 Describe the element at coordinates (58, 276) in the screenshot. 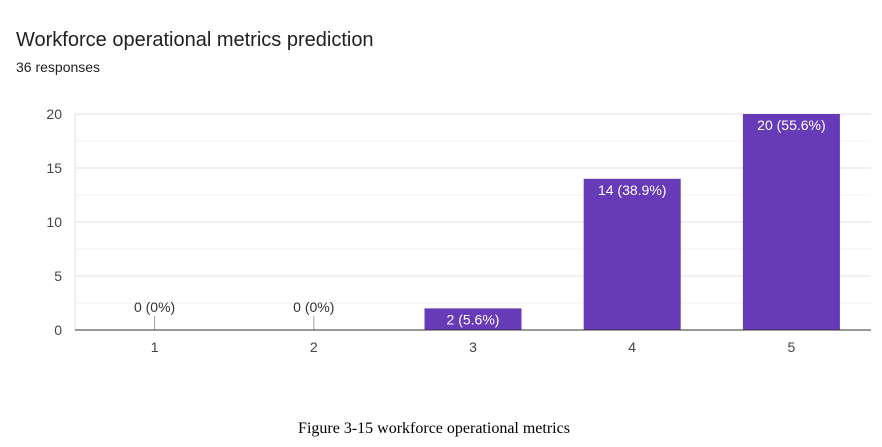

I see `y-tick-label: 5` at that location.